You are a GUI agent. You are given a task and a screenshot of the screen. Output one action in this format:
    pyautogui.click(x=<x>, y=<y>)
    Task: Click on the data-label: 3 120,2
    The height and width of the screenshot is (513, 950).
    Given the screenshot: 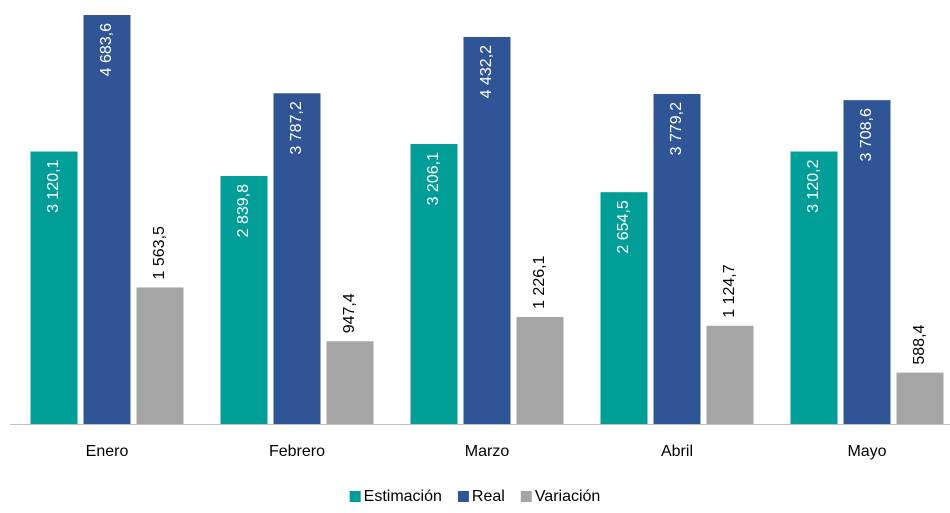 What is the action you would take?
    pyautogui.click(x=813, y=185)
    